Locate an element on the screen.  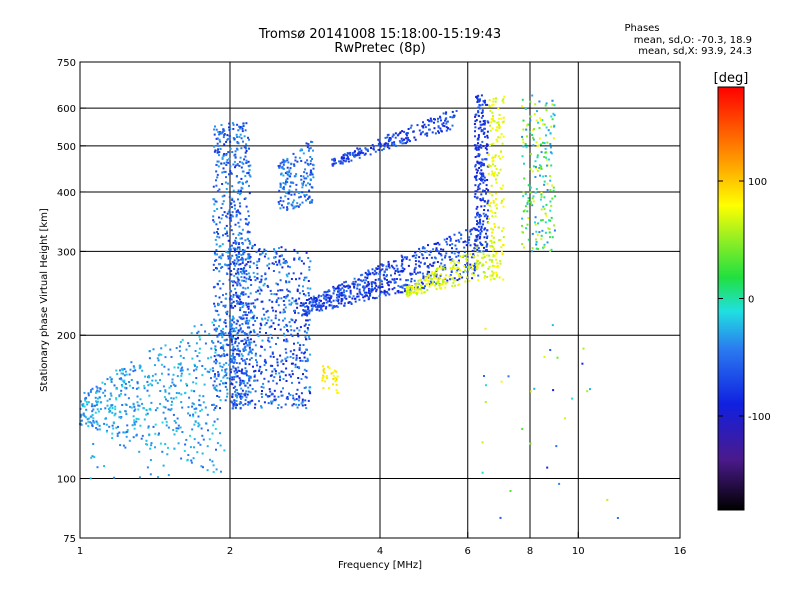
phases-x-line: mean, sd,X: 93.9, 24.3 is located at coordinates (695, 51).